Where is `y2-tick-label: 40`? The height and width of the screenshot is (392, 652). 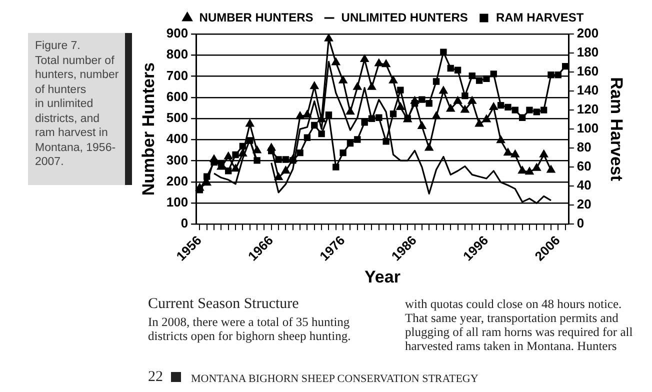
y2-tick-label: 40 is located at coordinates (584, 185).